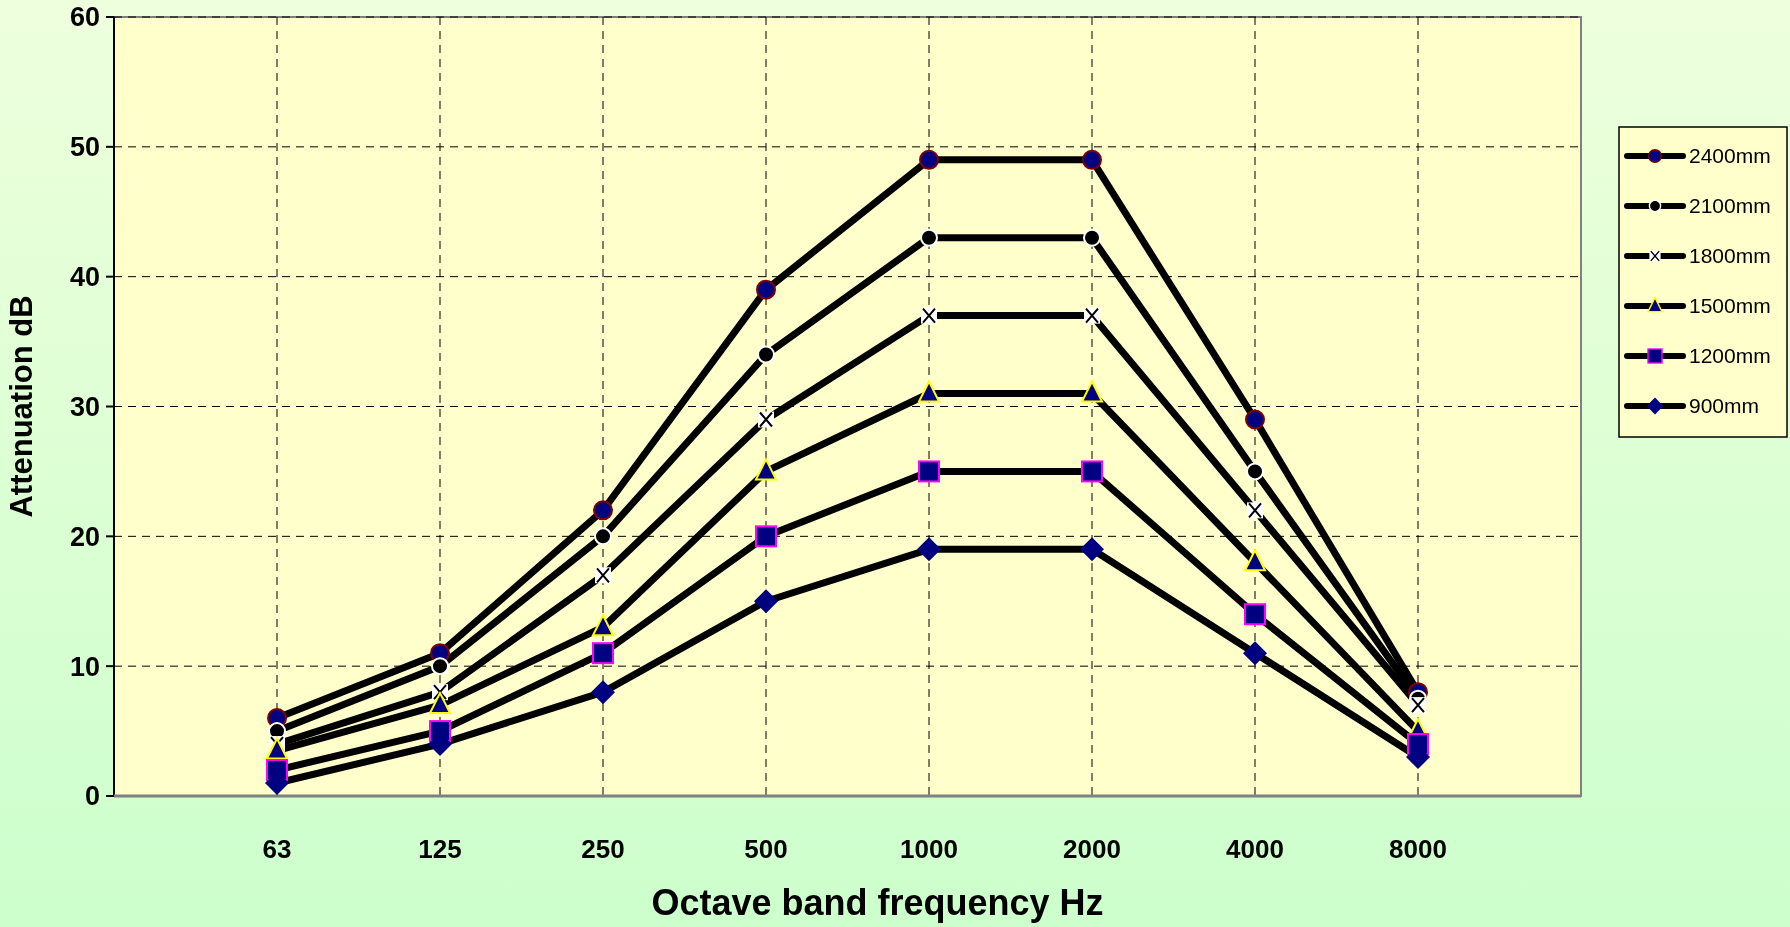 Image resolution: width=1790 pixels, height=927 pixels. What do you see at coordinates (1730, 156) in the screenshot?
I see `legend-label: 2400mm` at bounding box center [1730, 156].